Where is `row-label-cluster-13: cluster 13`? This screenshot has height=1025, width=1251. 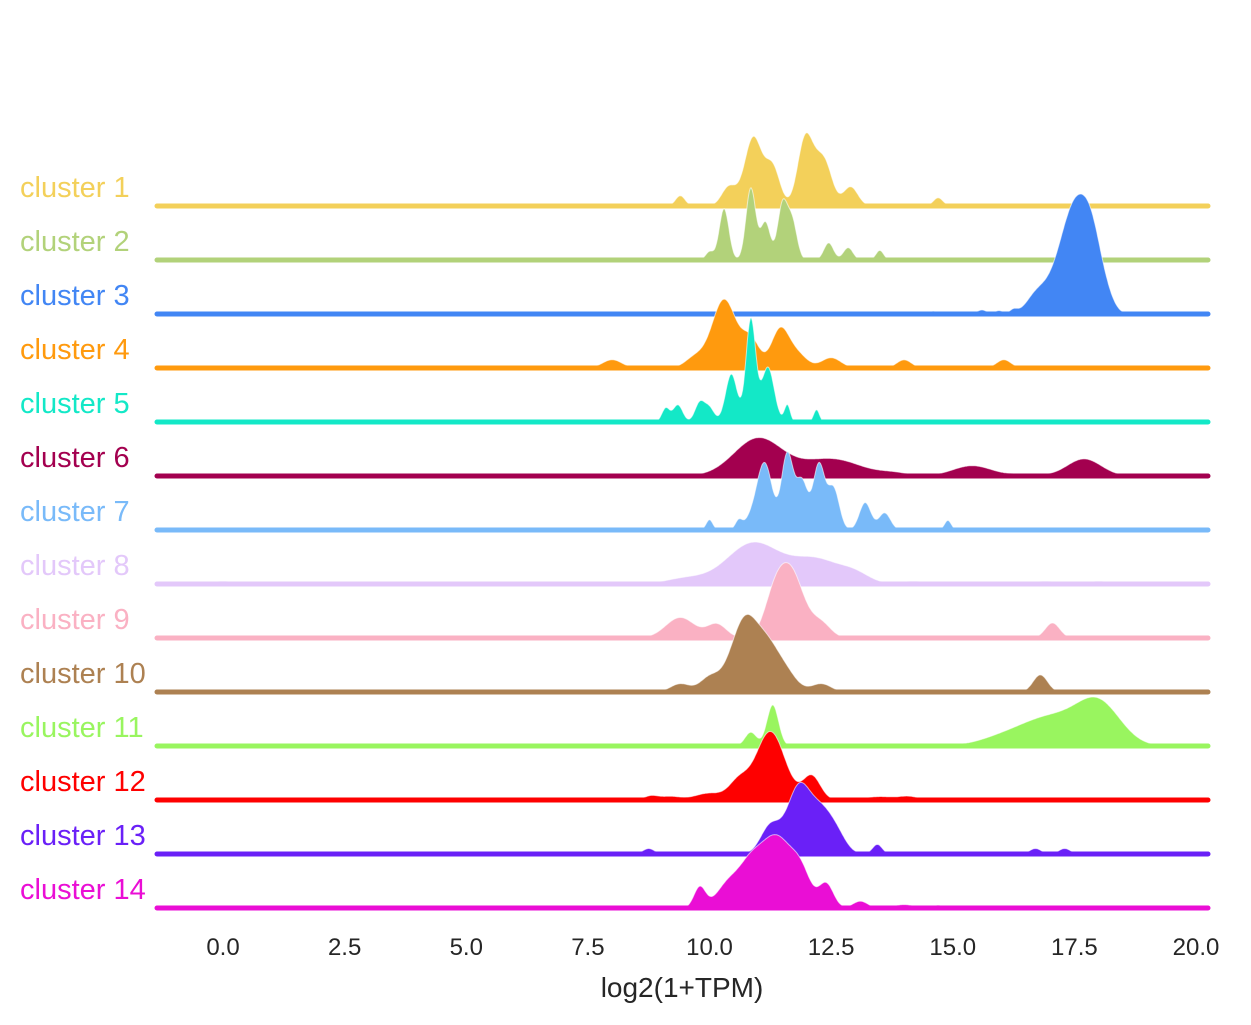 row-label-cluster-13: cluster 13 is located at coordinates (83, 836).